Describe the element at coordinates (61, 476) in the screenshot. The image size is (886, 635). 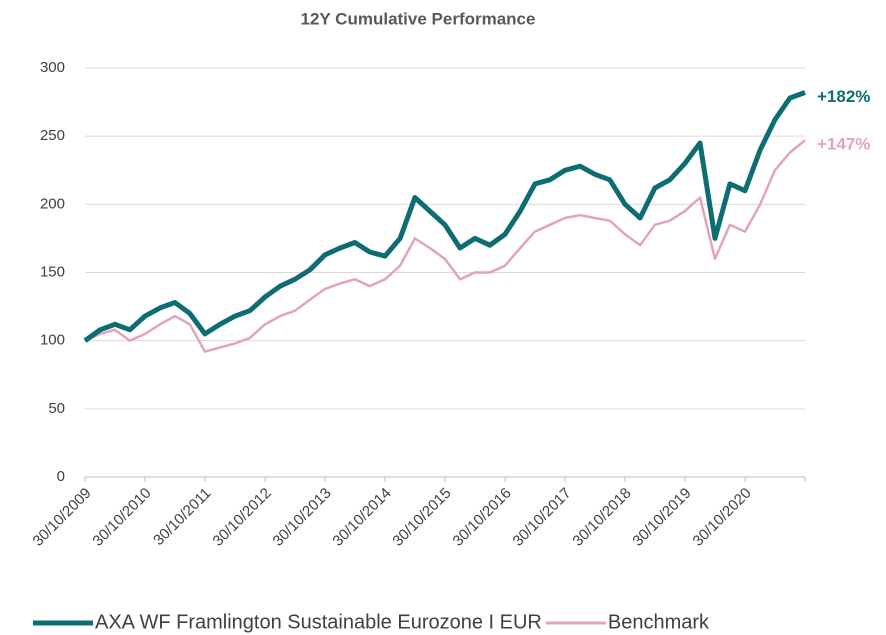
I see `y-tick-label: 0` at that location.